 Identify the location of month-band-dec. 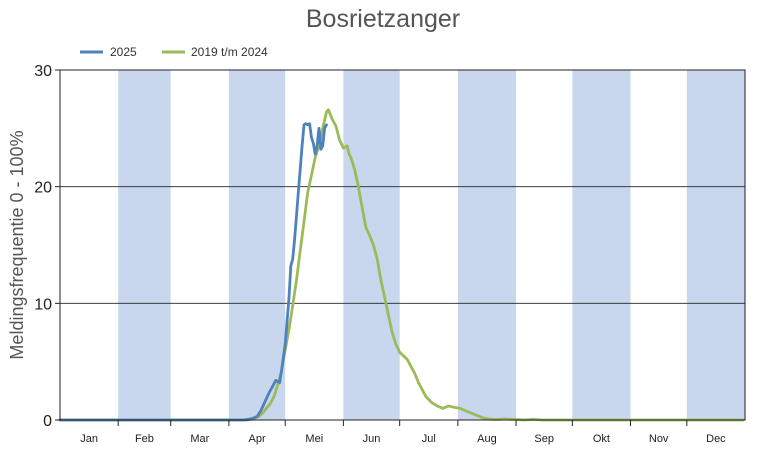
(715, 245).